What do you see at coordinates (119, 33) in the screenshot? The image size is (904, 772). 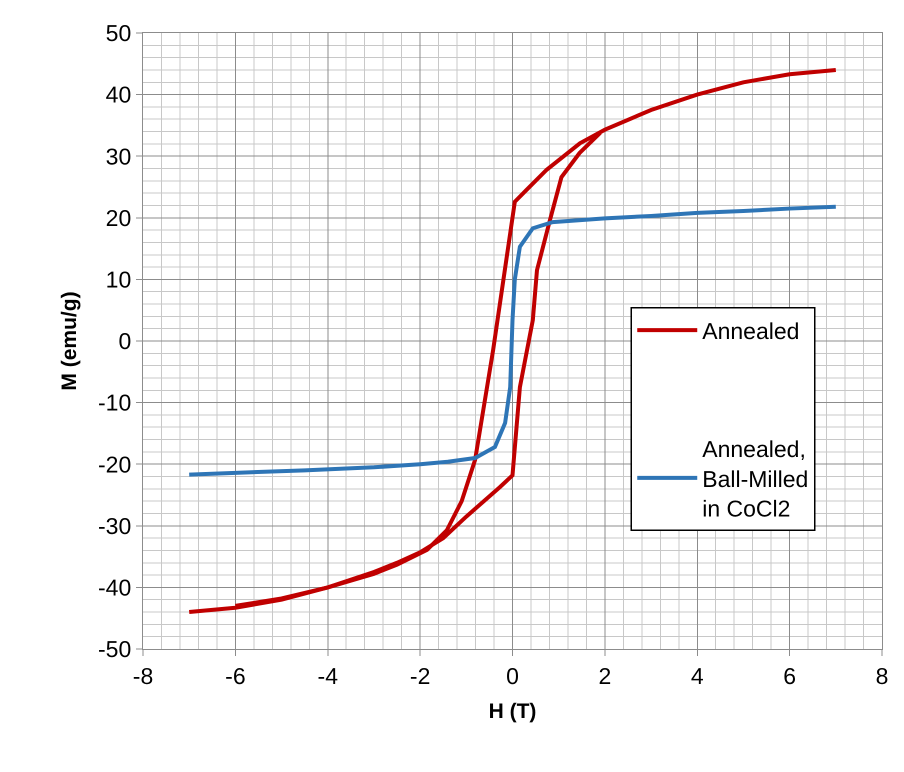 I see `y-tick-label: 50` at bounding box center [119, 33].